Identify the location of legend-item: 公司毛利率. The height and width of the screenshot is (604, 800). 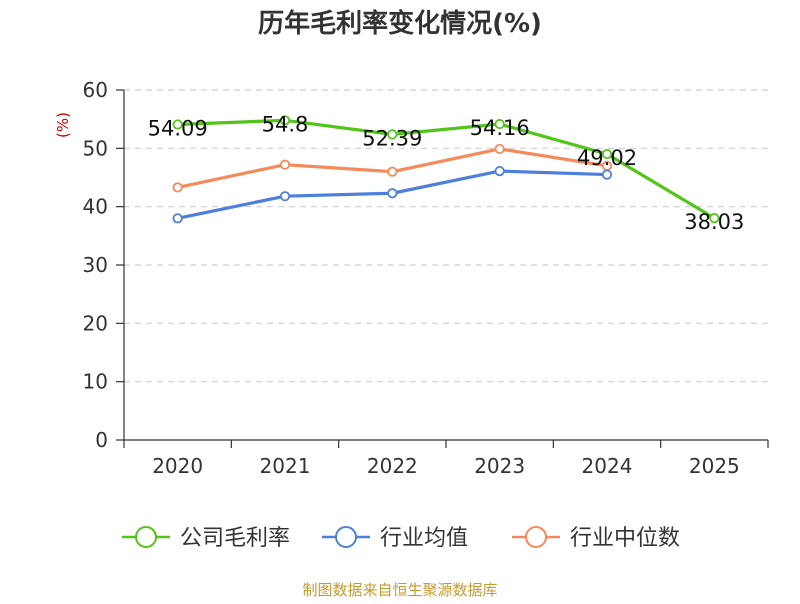
(206, 538).